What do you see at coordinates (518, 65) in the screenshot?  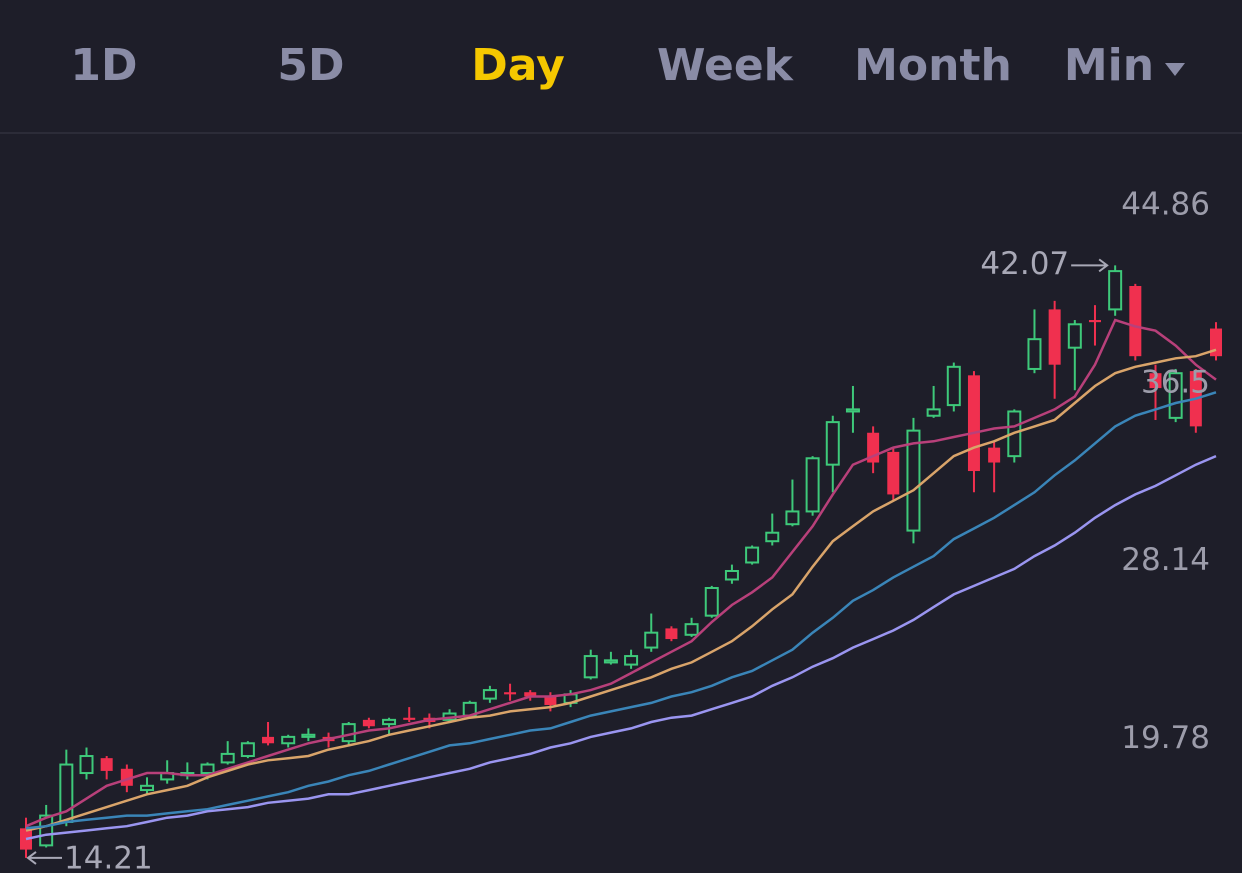 I see `tab: Day` at bounding box center [518, 65].